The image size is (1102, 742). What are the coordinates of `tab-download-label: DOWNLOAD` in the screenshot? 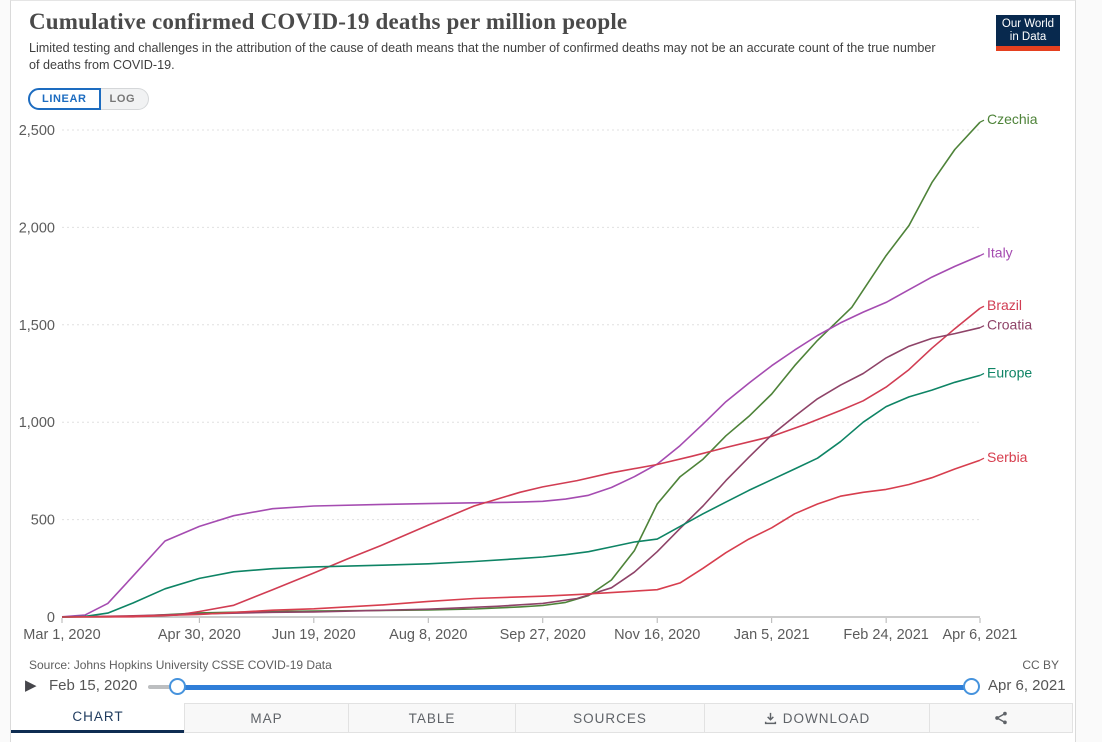 It's located at (826, 718).